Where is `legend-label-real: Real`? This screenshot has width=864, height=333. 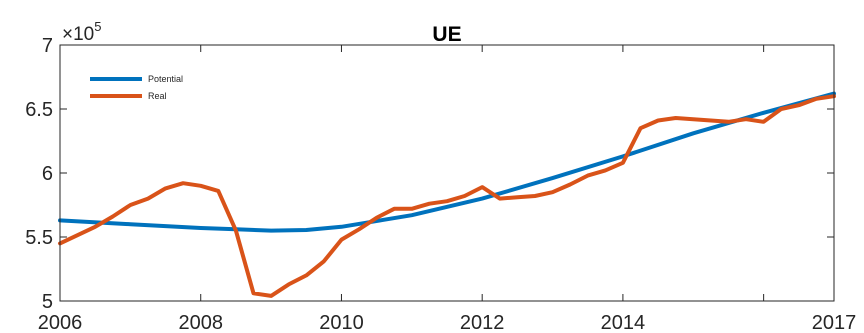
legend-label-real: Real is located at coordinates (157, 96).